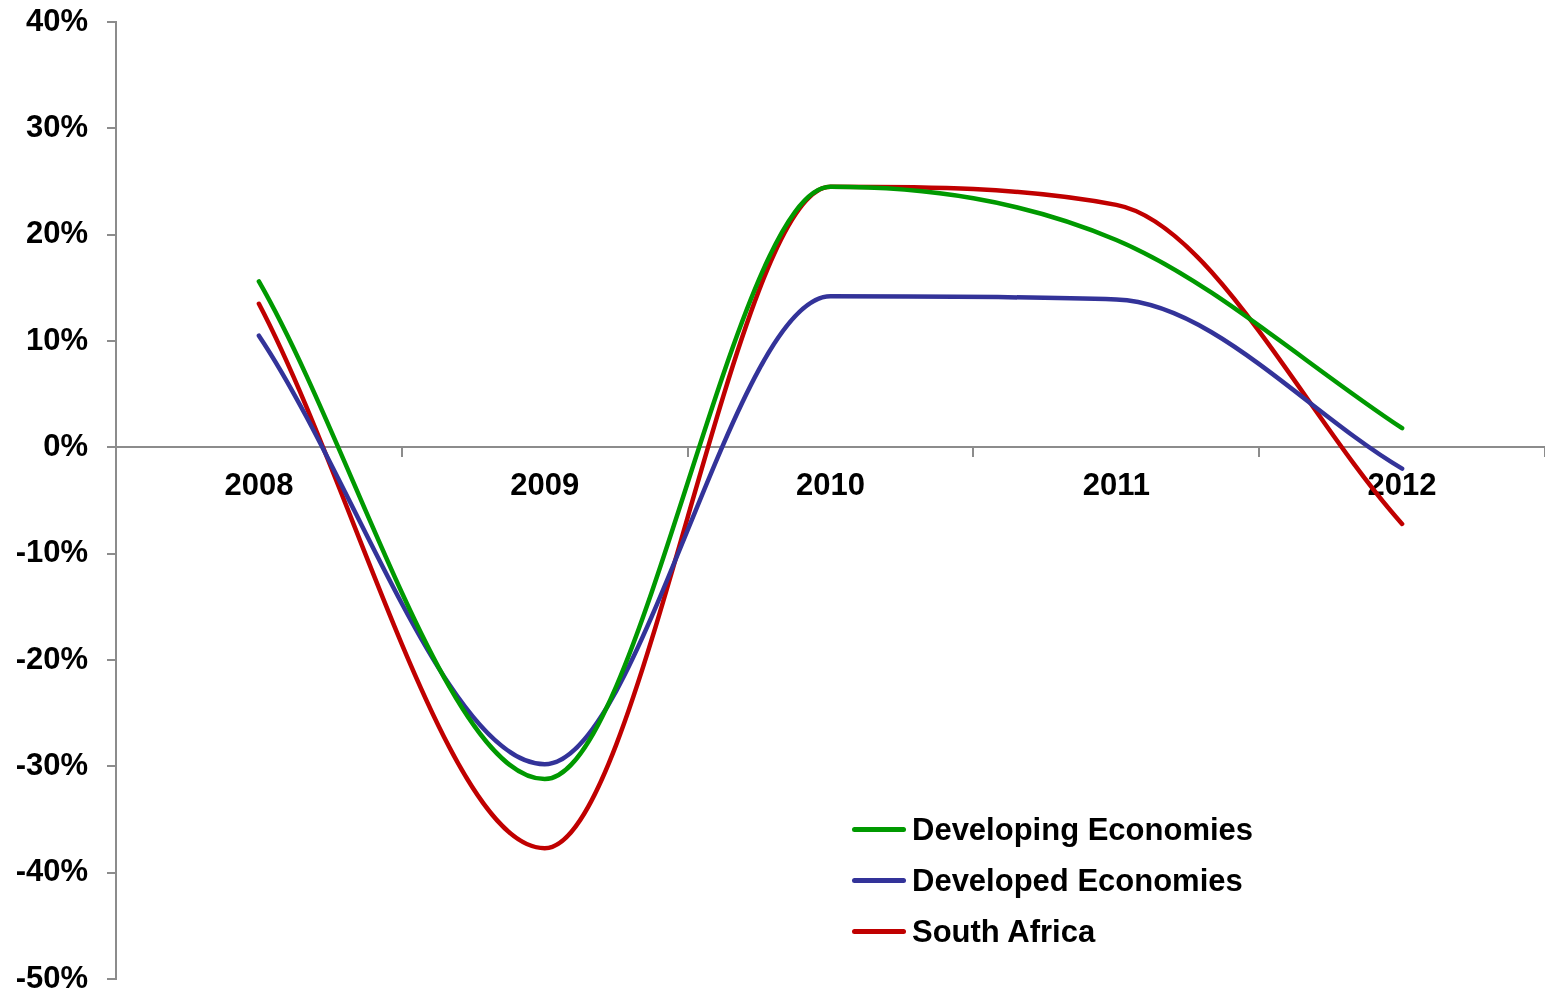 Image resolution: width=1545 pixels, height=994 pixels. What do you see at coordinates (56, 126) in the screenshot?
I see `y-tick-label: 30%` at bounding box center [56, 126].